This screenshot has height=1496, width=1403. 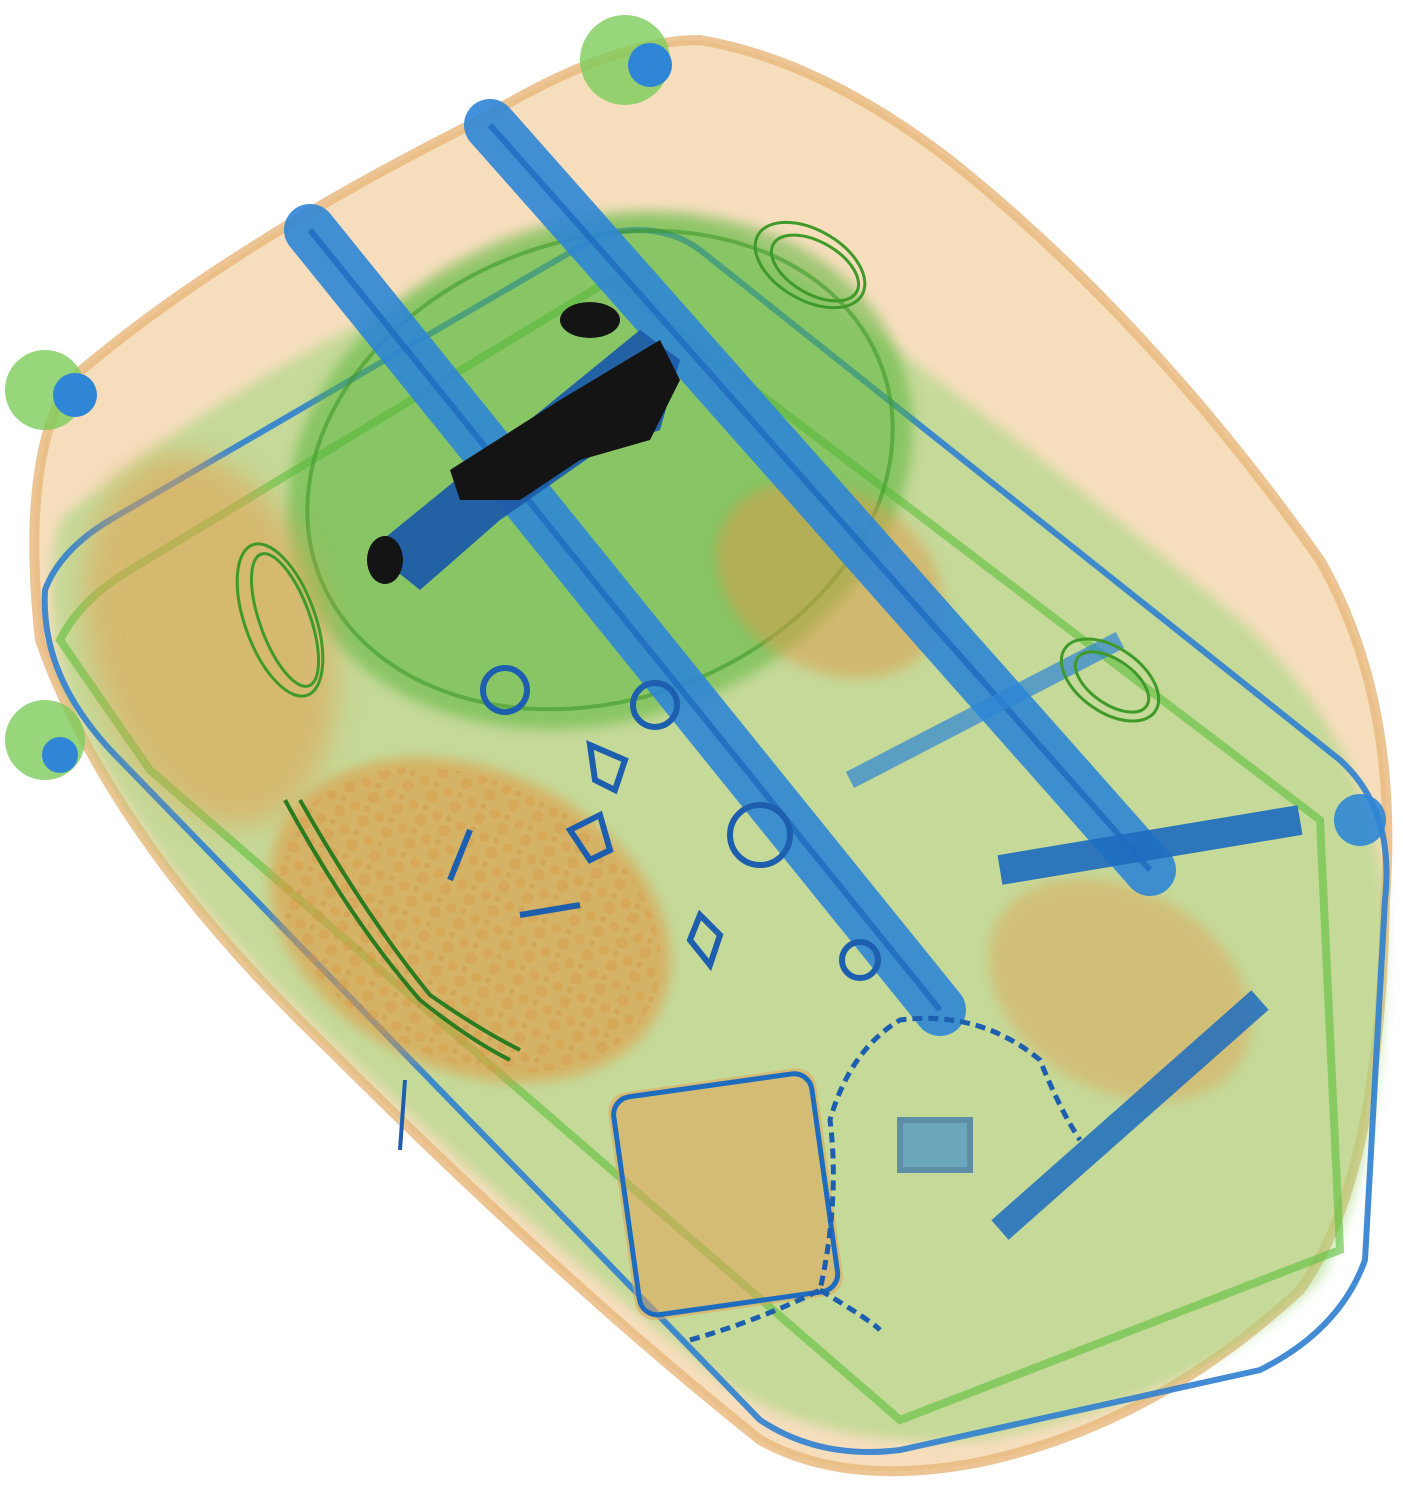 What do you see at coordinates (886, 1179) in the screenshot?
I see `chain` at bounding box center [886, 1179].